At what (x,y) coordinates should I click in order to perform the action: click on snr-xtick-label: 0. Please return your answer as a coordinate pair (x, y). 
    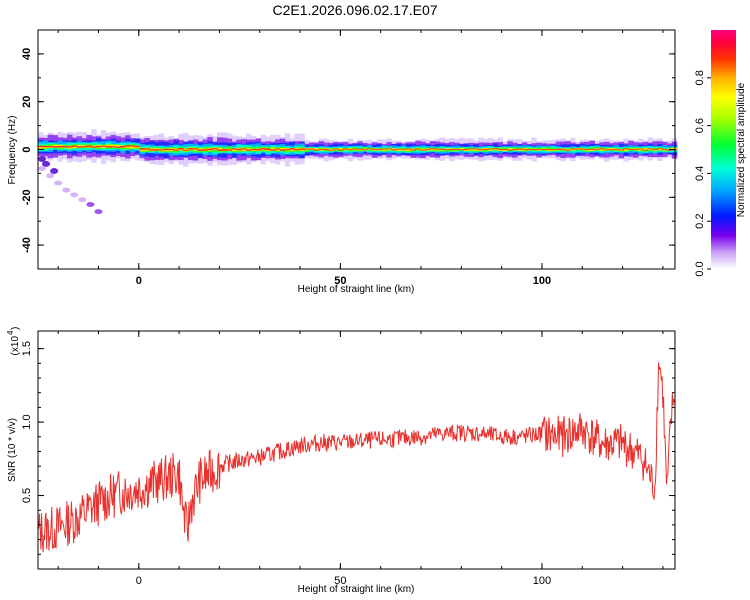
    Looking at the image, I should click on (139, 581).